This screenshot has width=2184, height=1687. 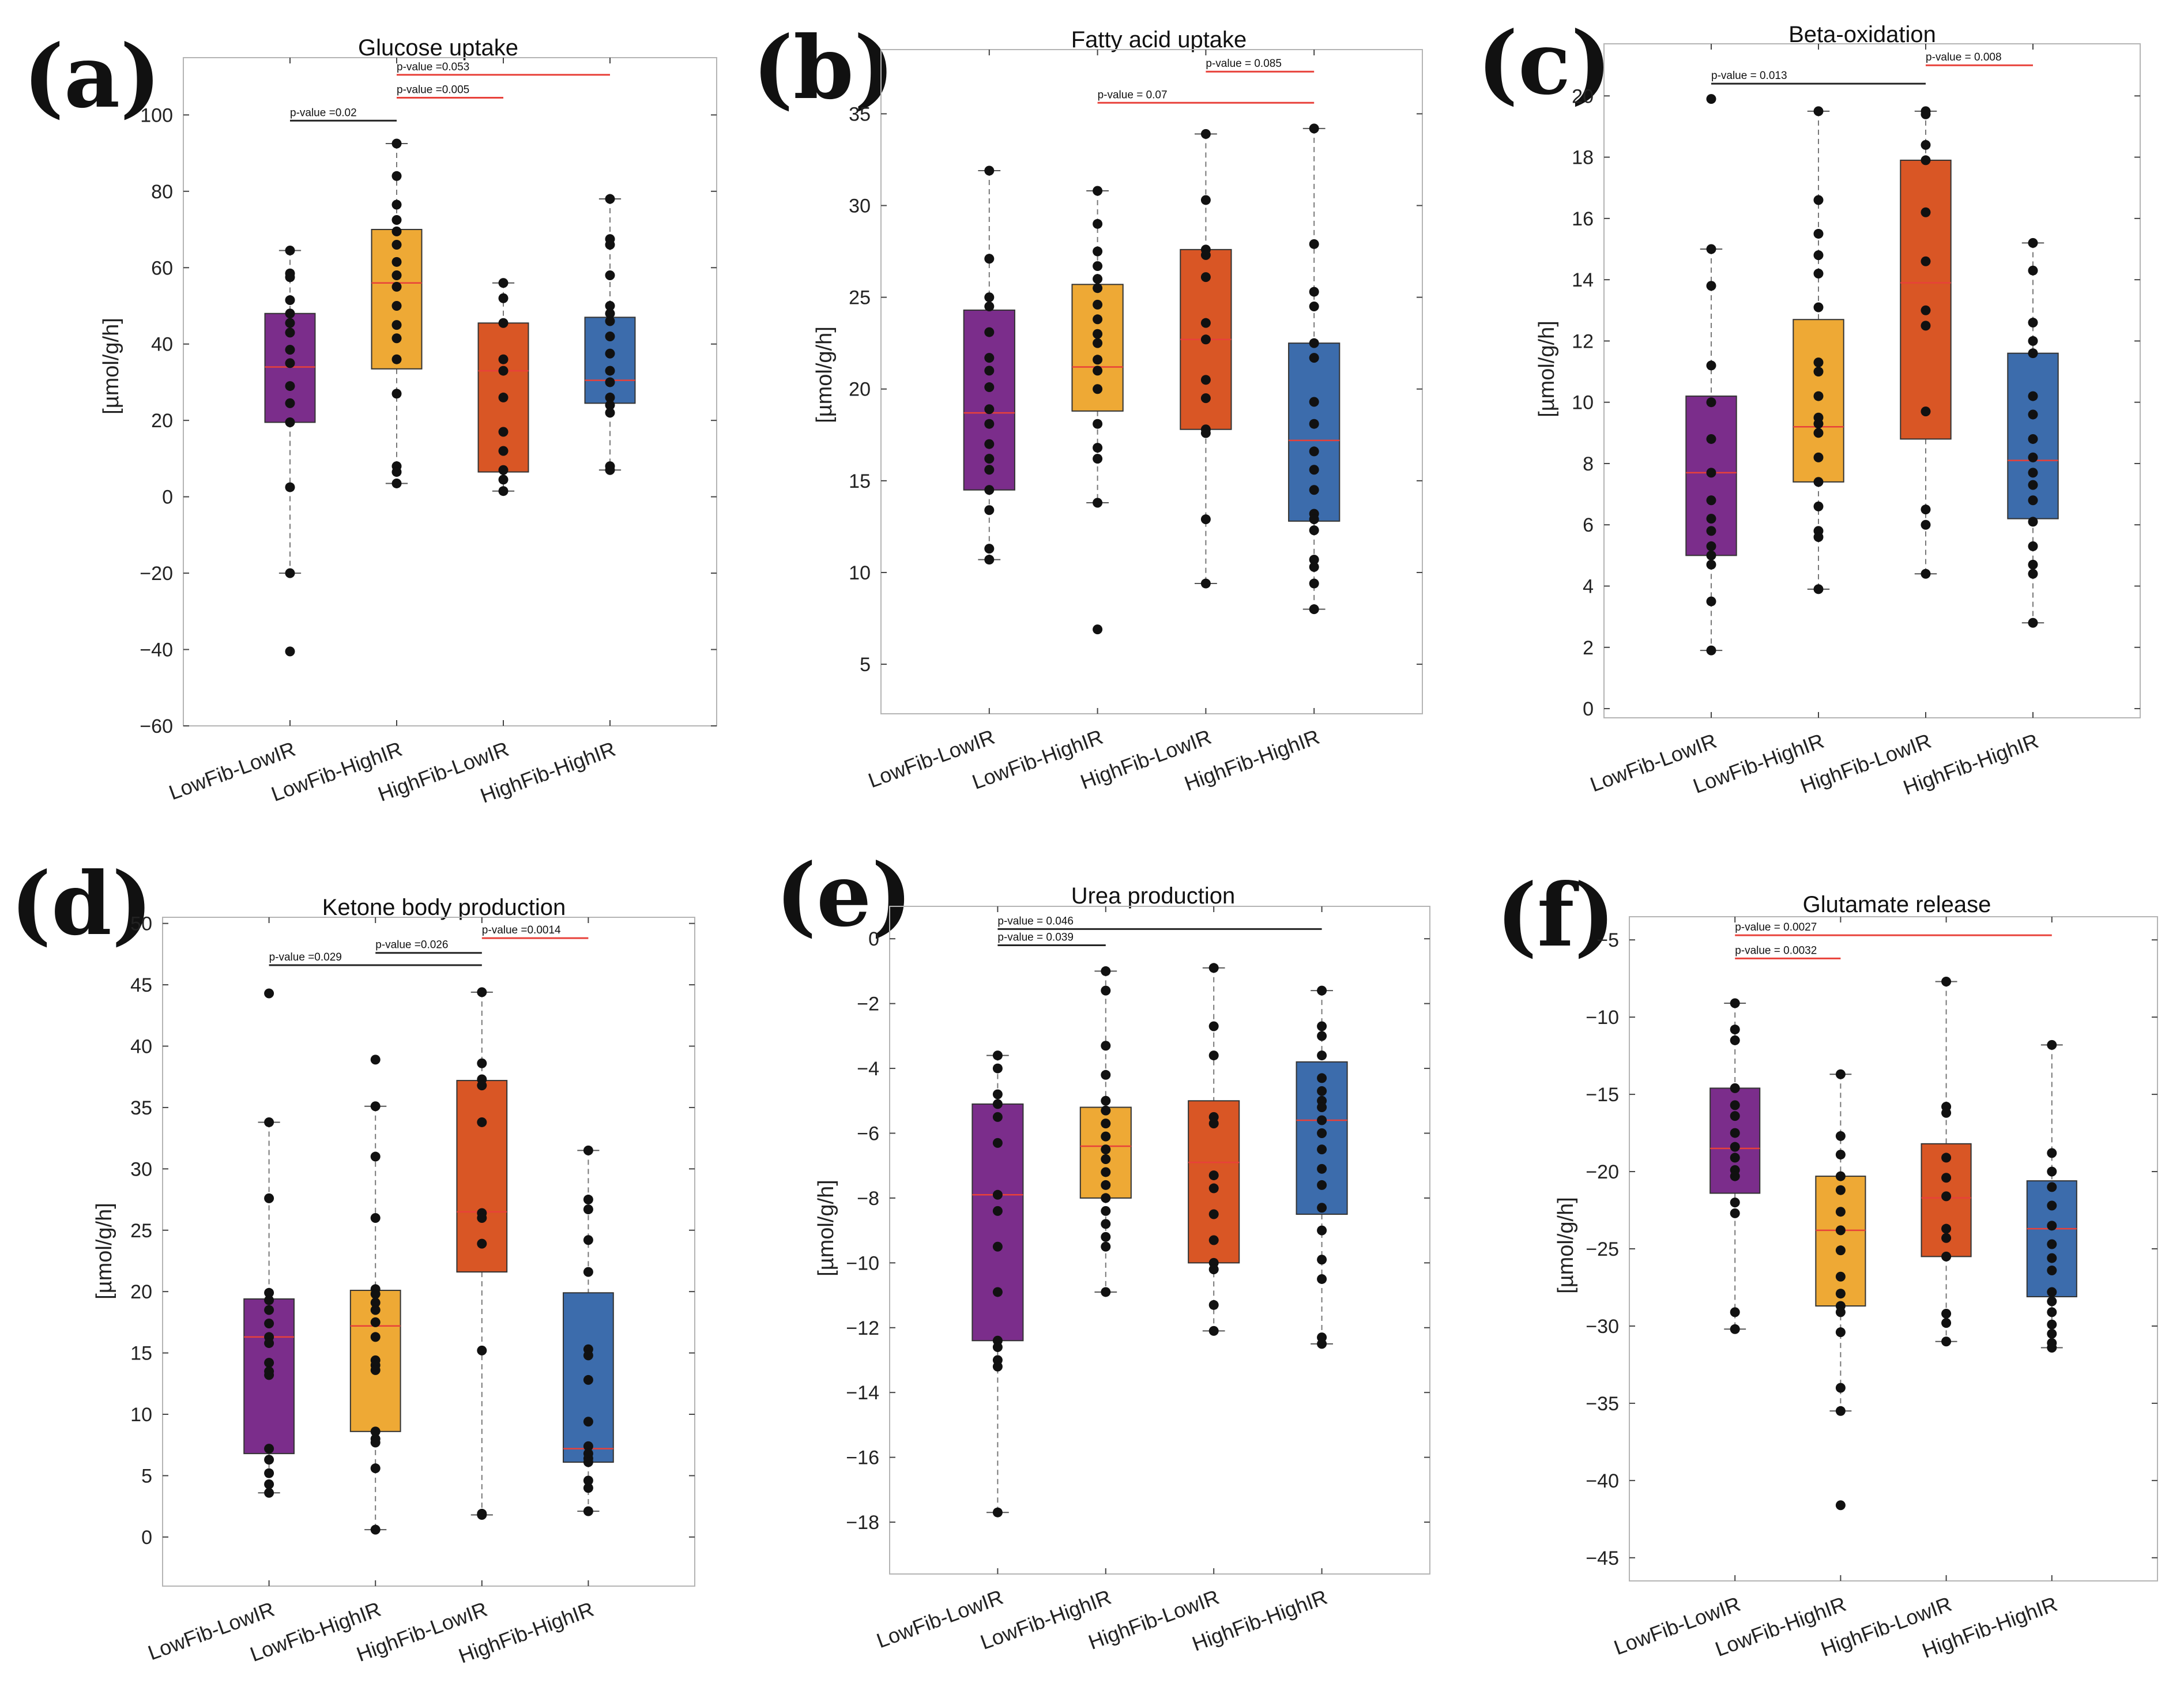 I want to click on y-tick-label: −8, so click(x=868, y=1199).